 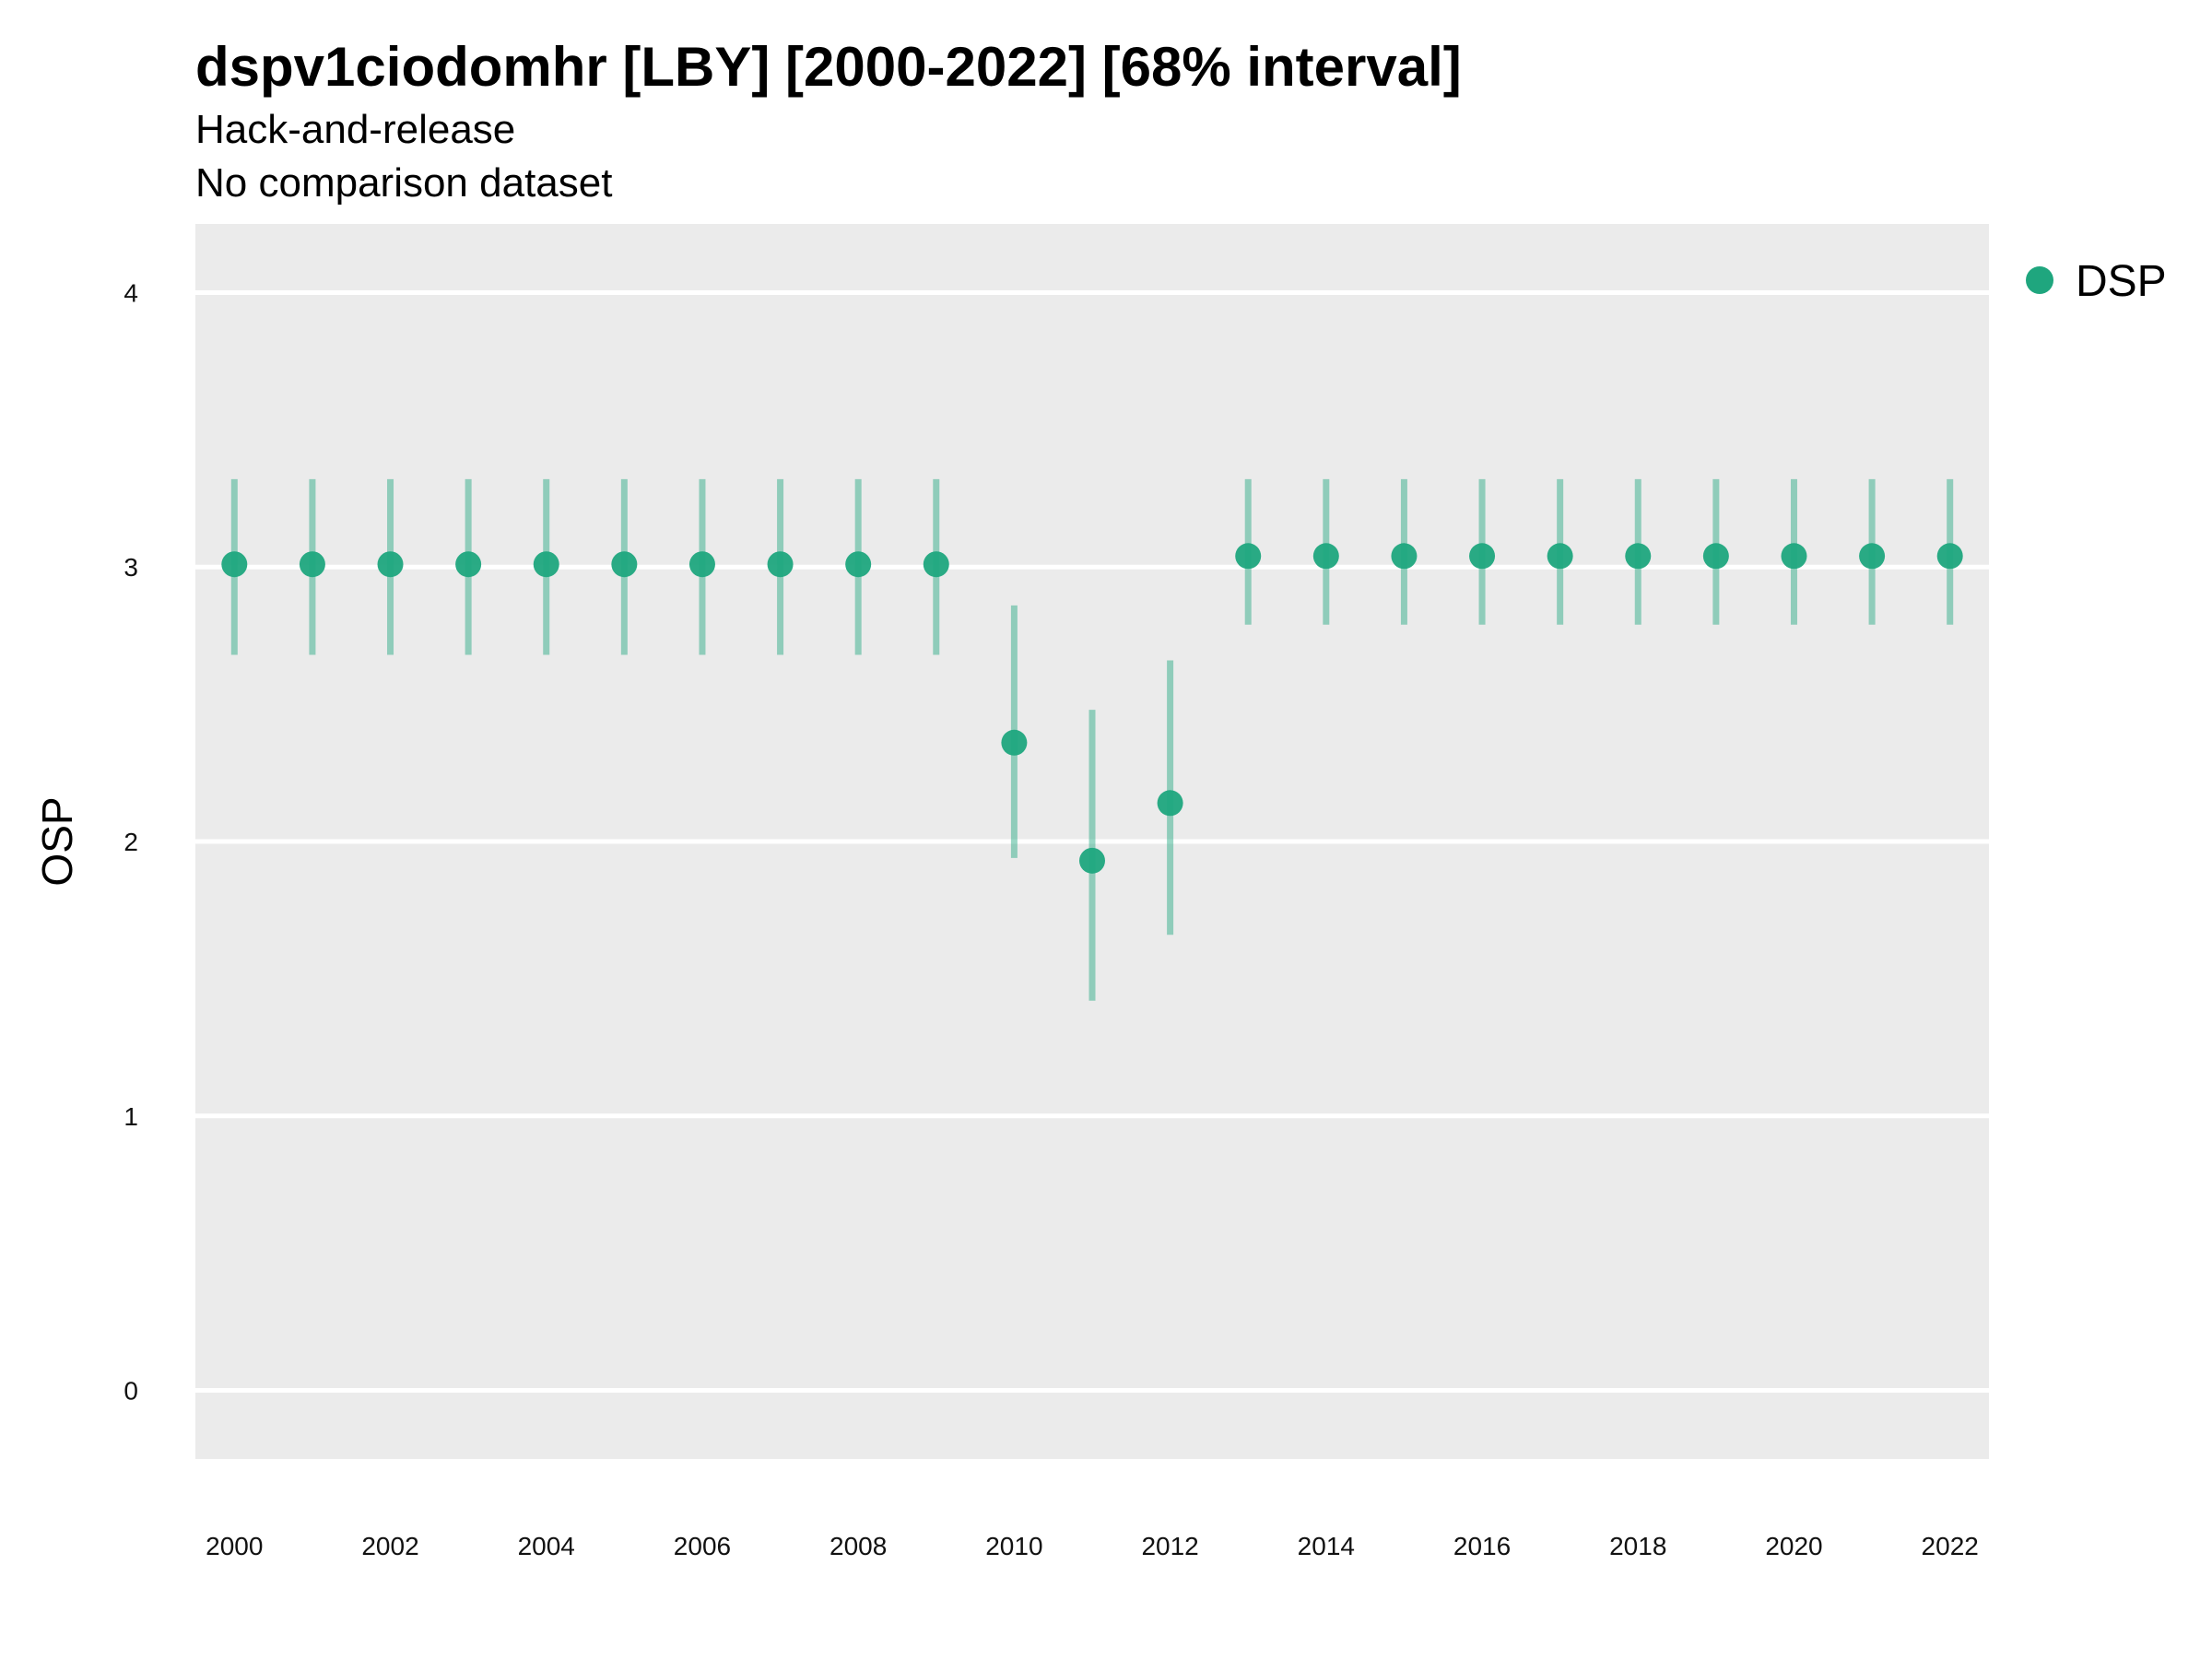 I want to click on y-tick-label: 2, so click(x=131, y=842).